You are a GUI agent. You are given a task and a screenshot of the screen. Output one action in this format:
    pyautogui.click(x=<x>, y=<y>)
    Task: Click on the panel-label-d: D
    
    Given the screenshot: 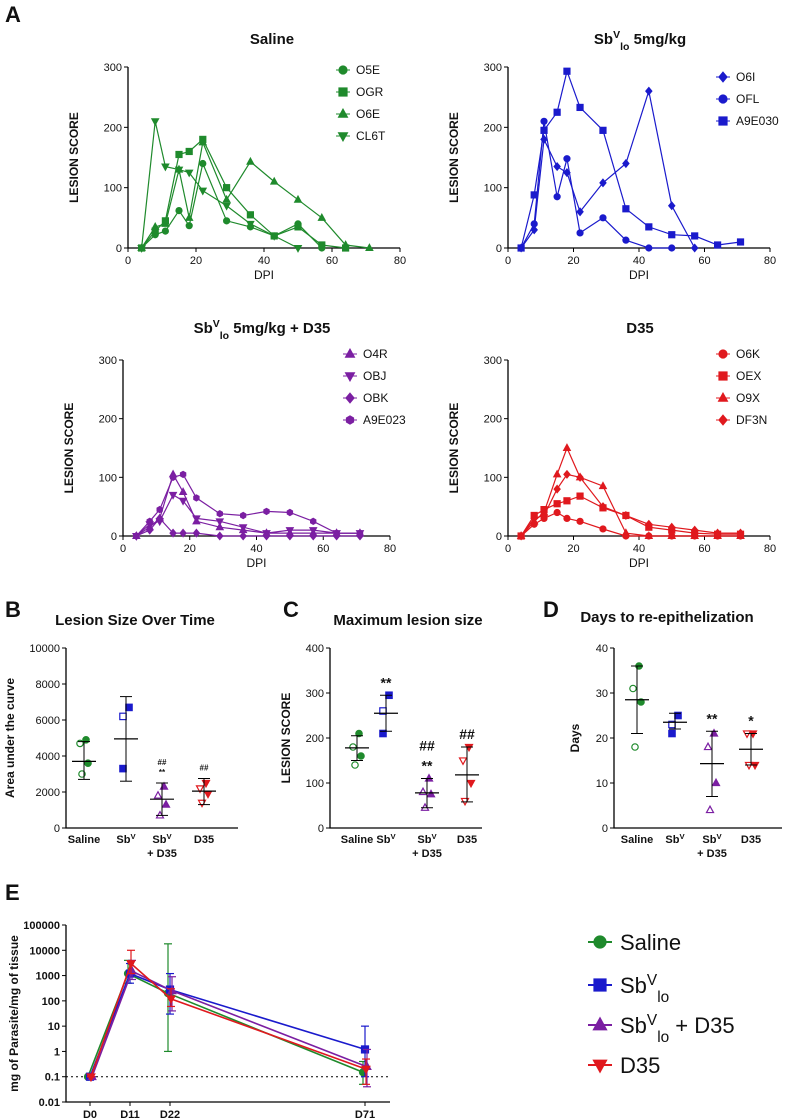 What is the action you would take?
    pyautogui.click(x=551, y=609)
    